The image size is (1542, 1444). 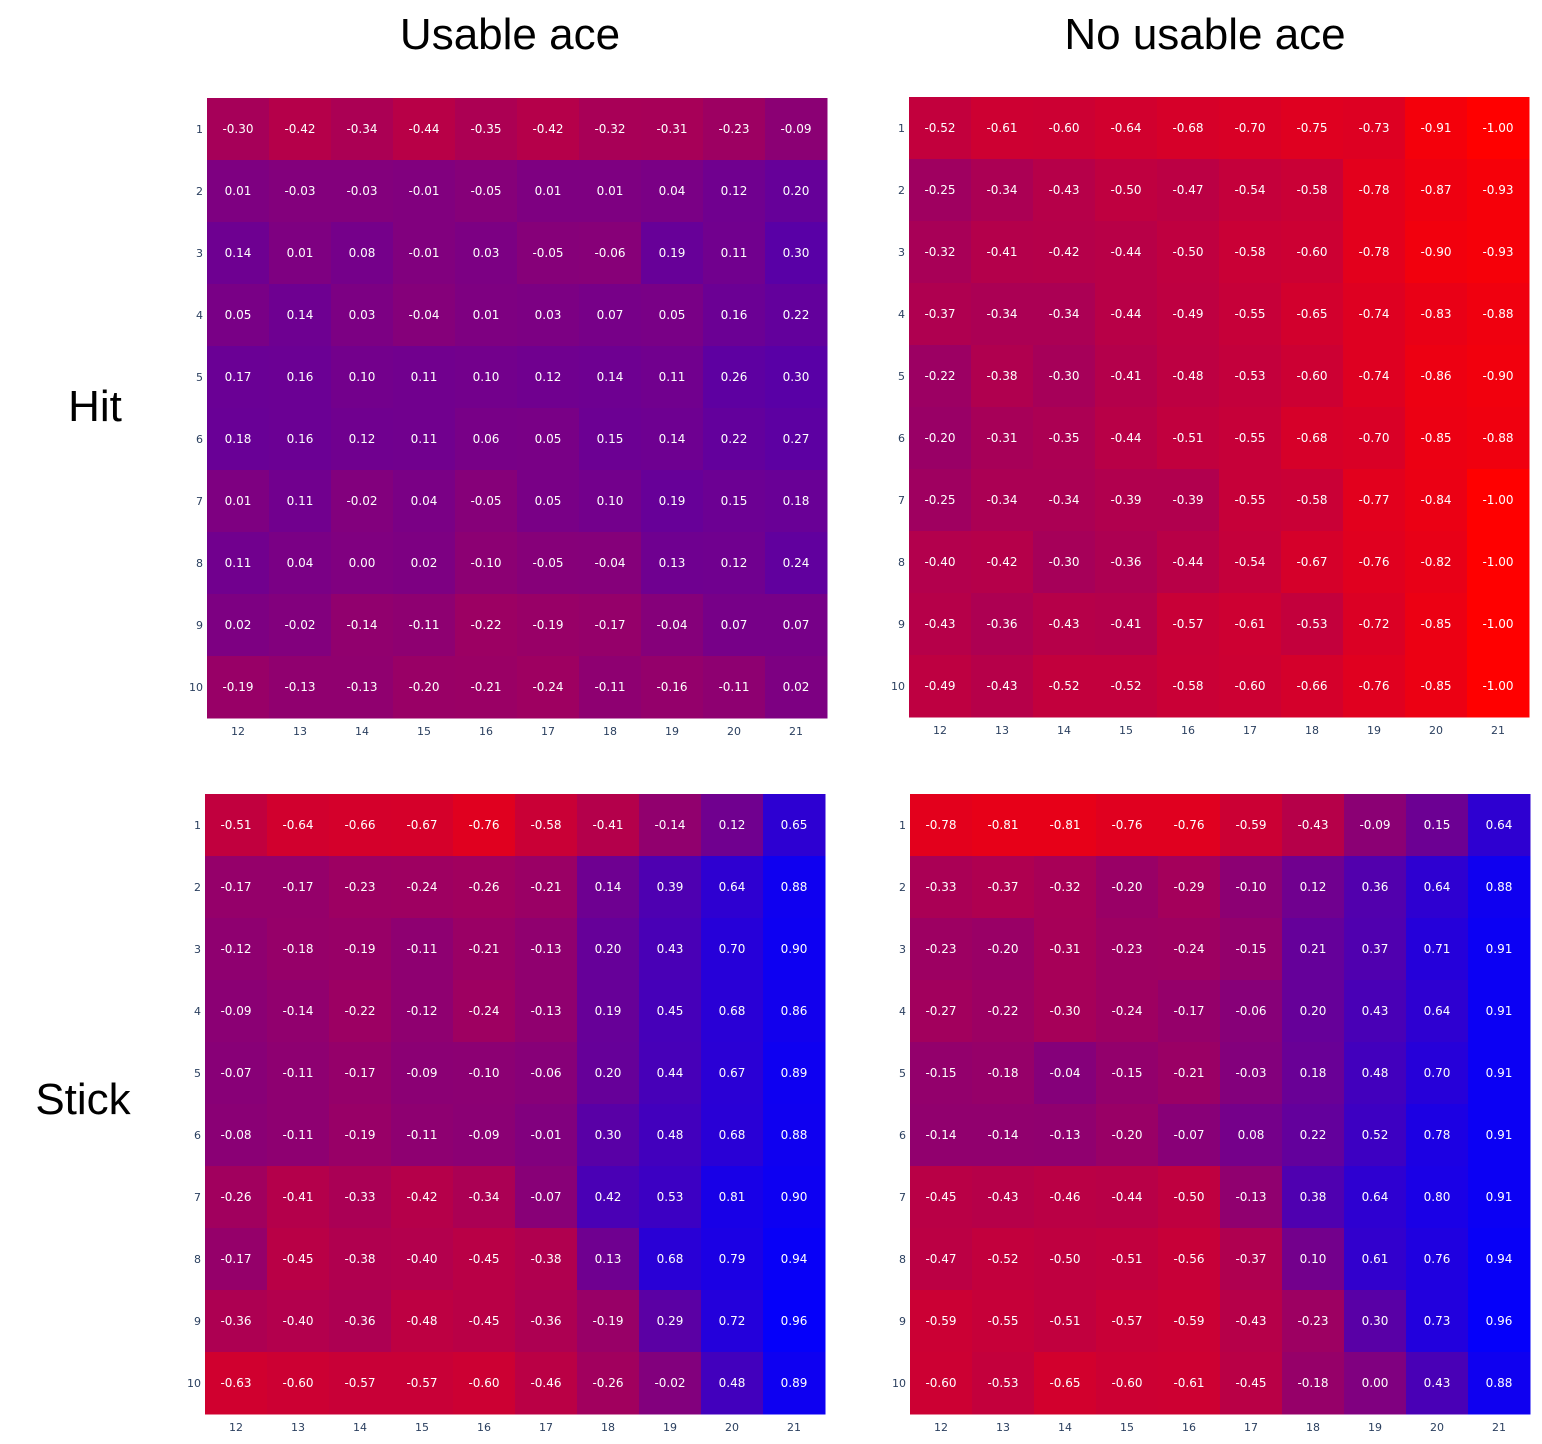 I want to click on cell-value-label: -0.16, so click(x=671, y=687).